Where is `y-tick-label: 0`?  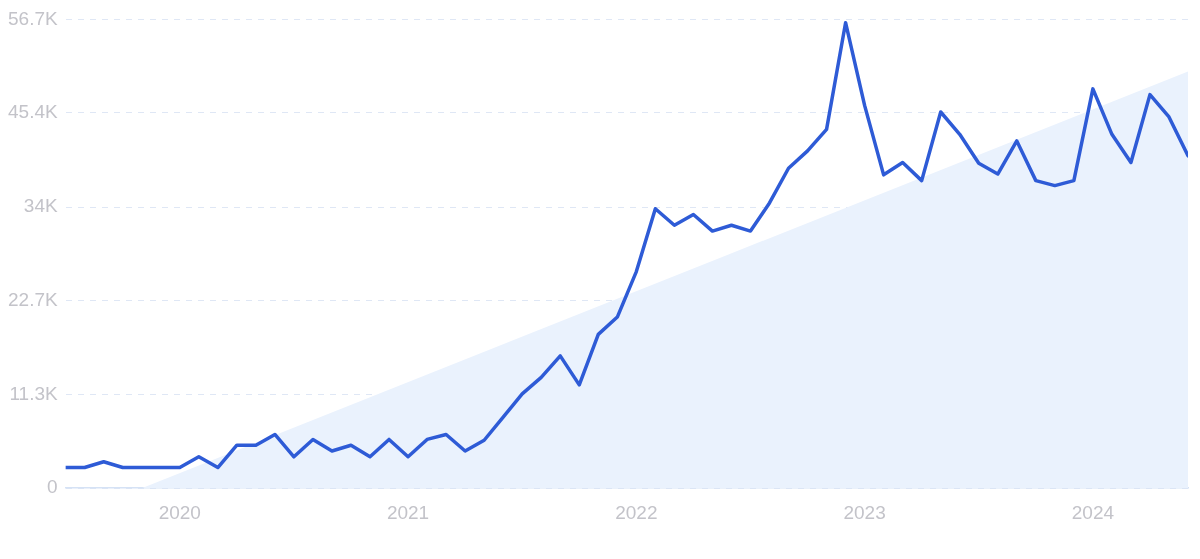 y-tick-label: 0 is located at coordinates (52, 487).